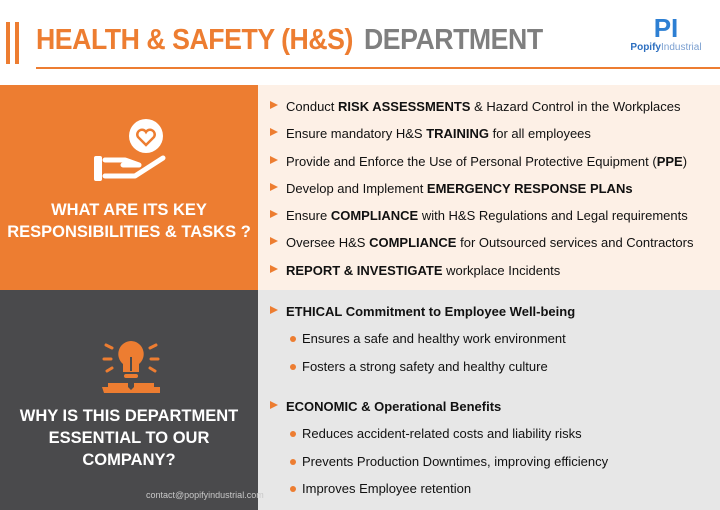  Describe the element at coordinates (575, 106) in the screenshot. I see `item-text: & Hazard Control in the Workplaces` at that location.